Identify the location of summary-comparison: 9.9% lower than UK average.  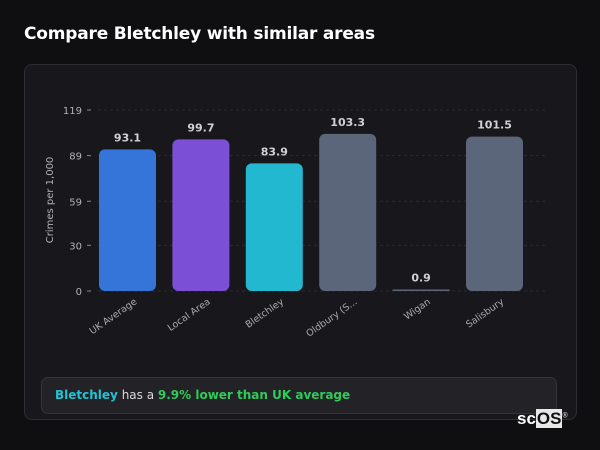
(254, 395).